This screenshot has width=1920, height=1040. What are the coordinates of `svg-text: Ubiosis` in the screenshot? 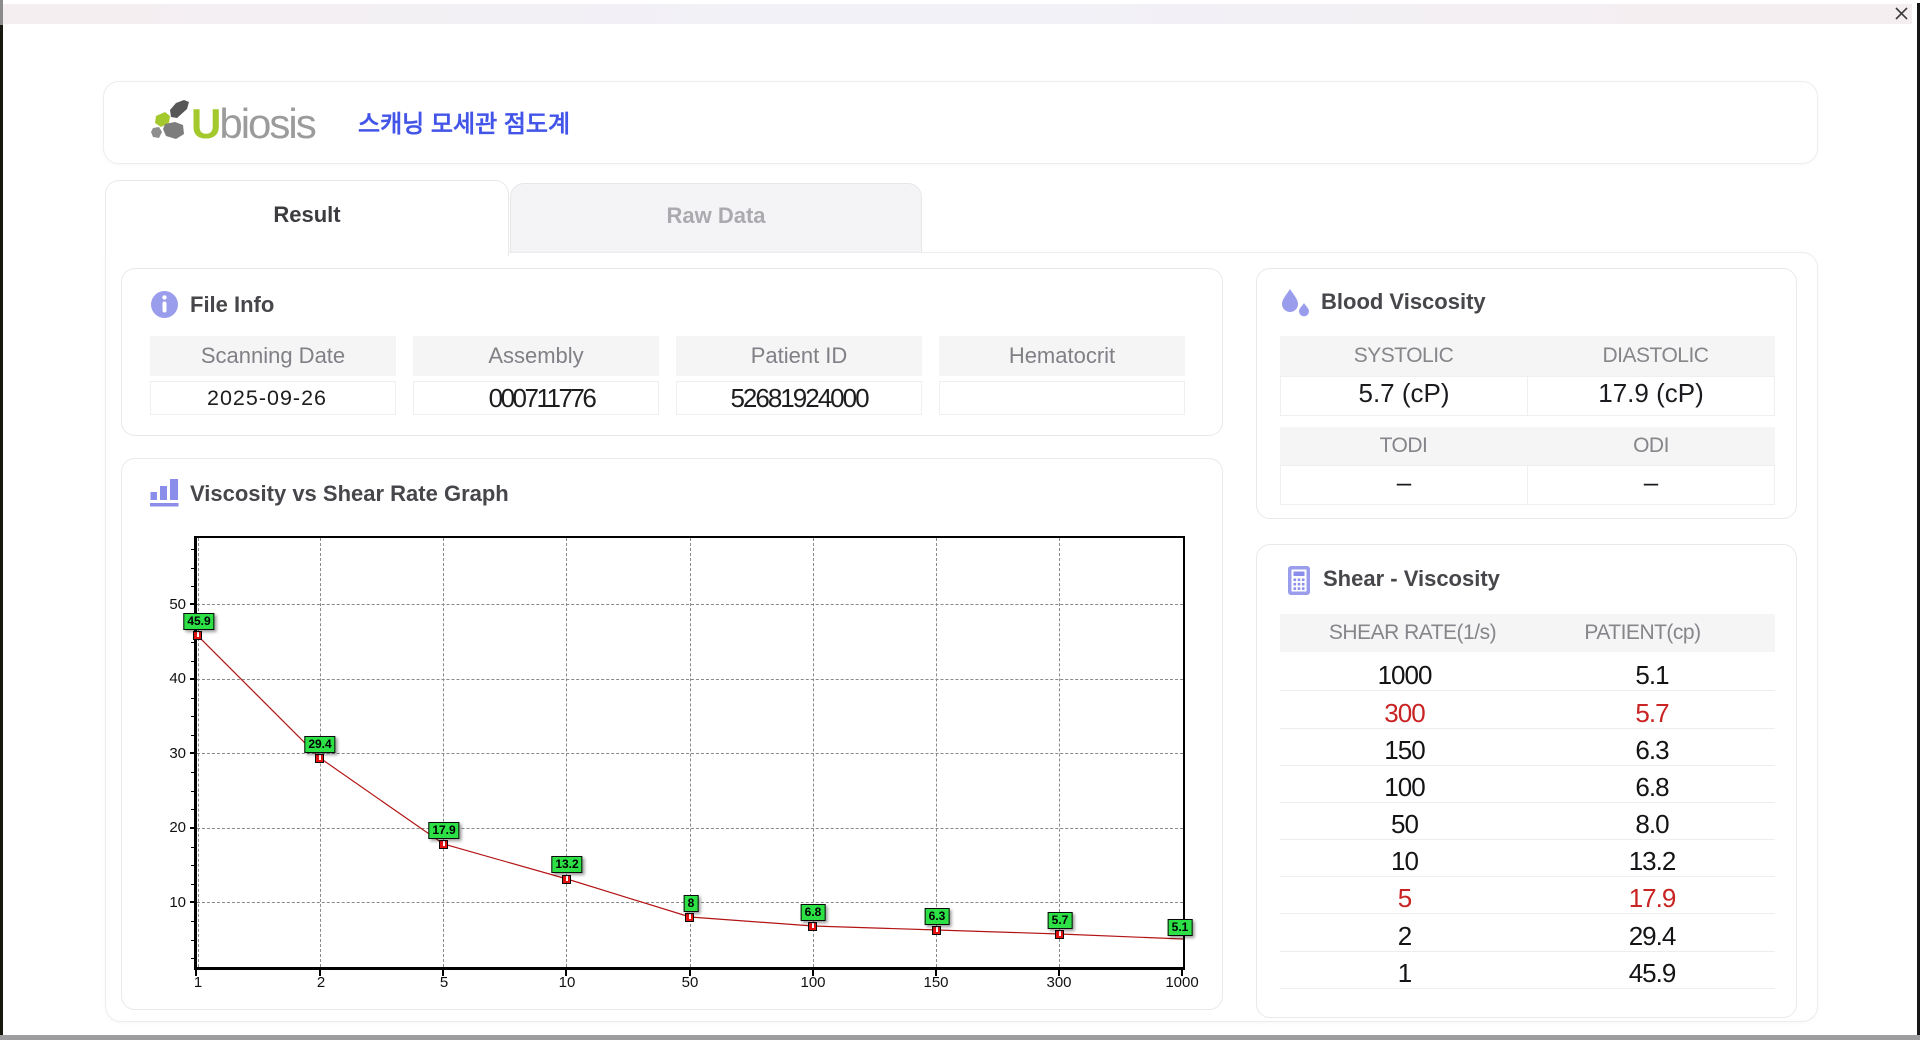 It's located at (253, 122).